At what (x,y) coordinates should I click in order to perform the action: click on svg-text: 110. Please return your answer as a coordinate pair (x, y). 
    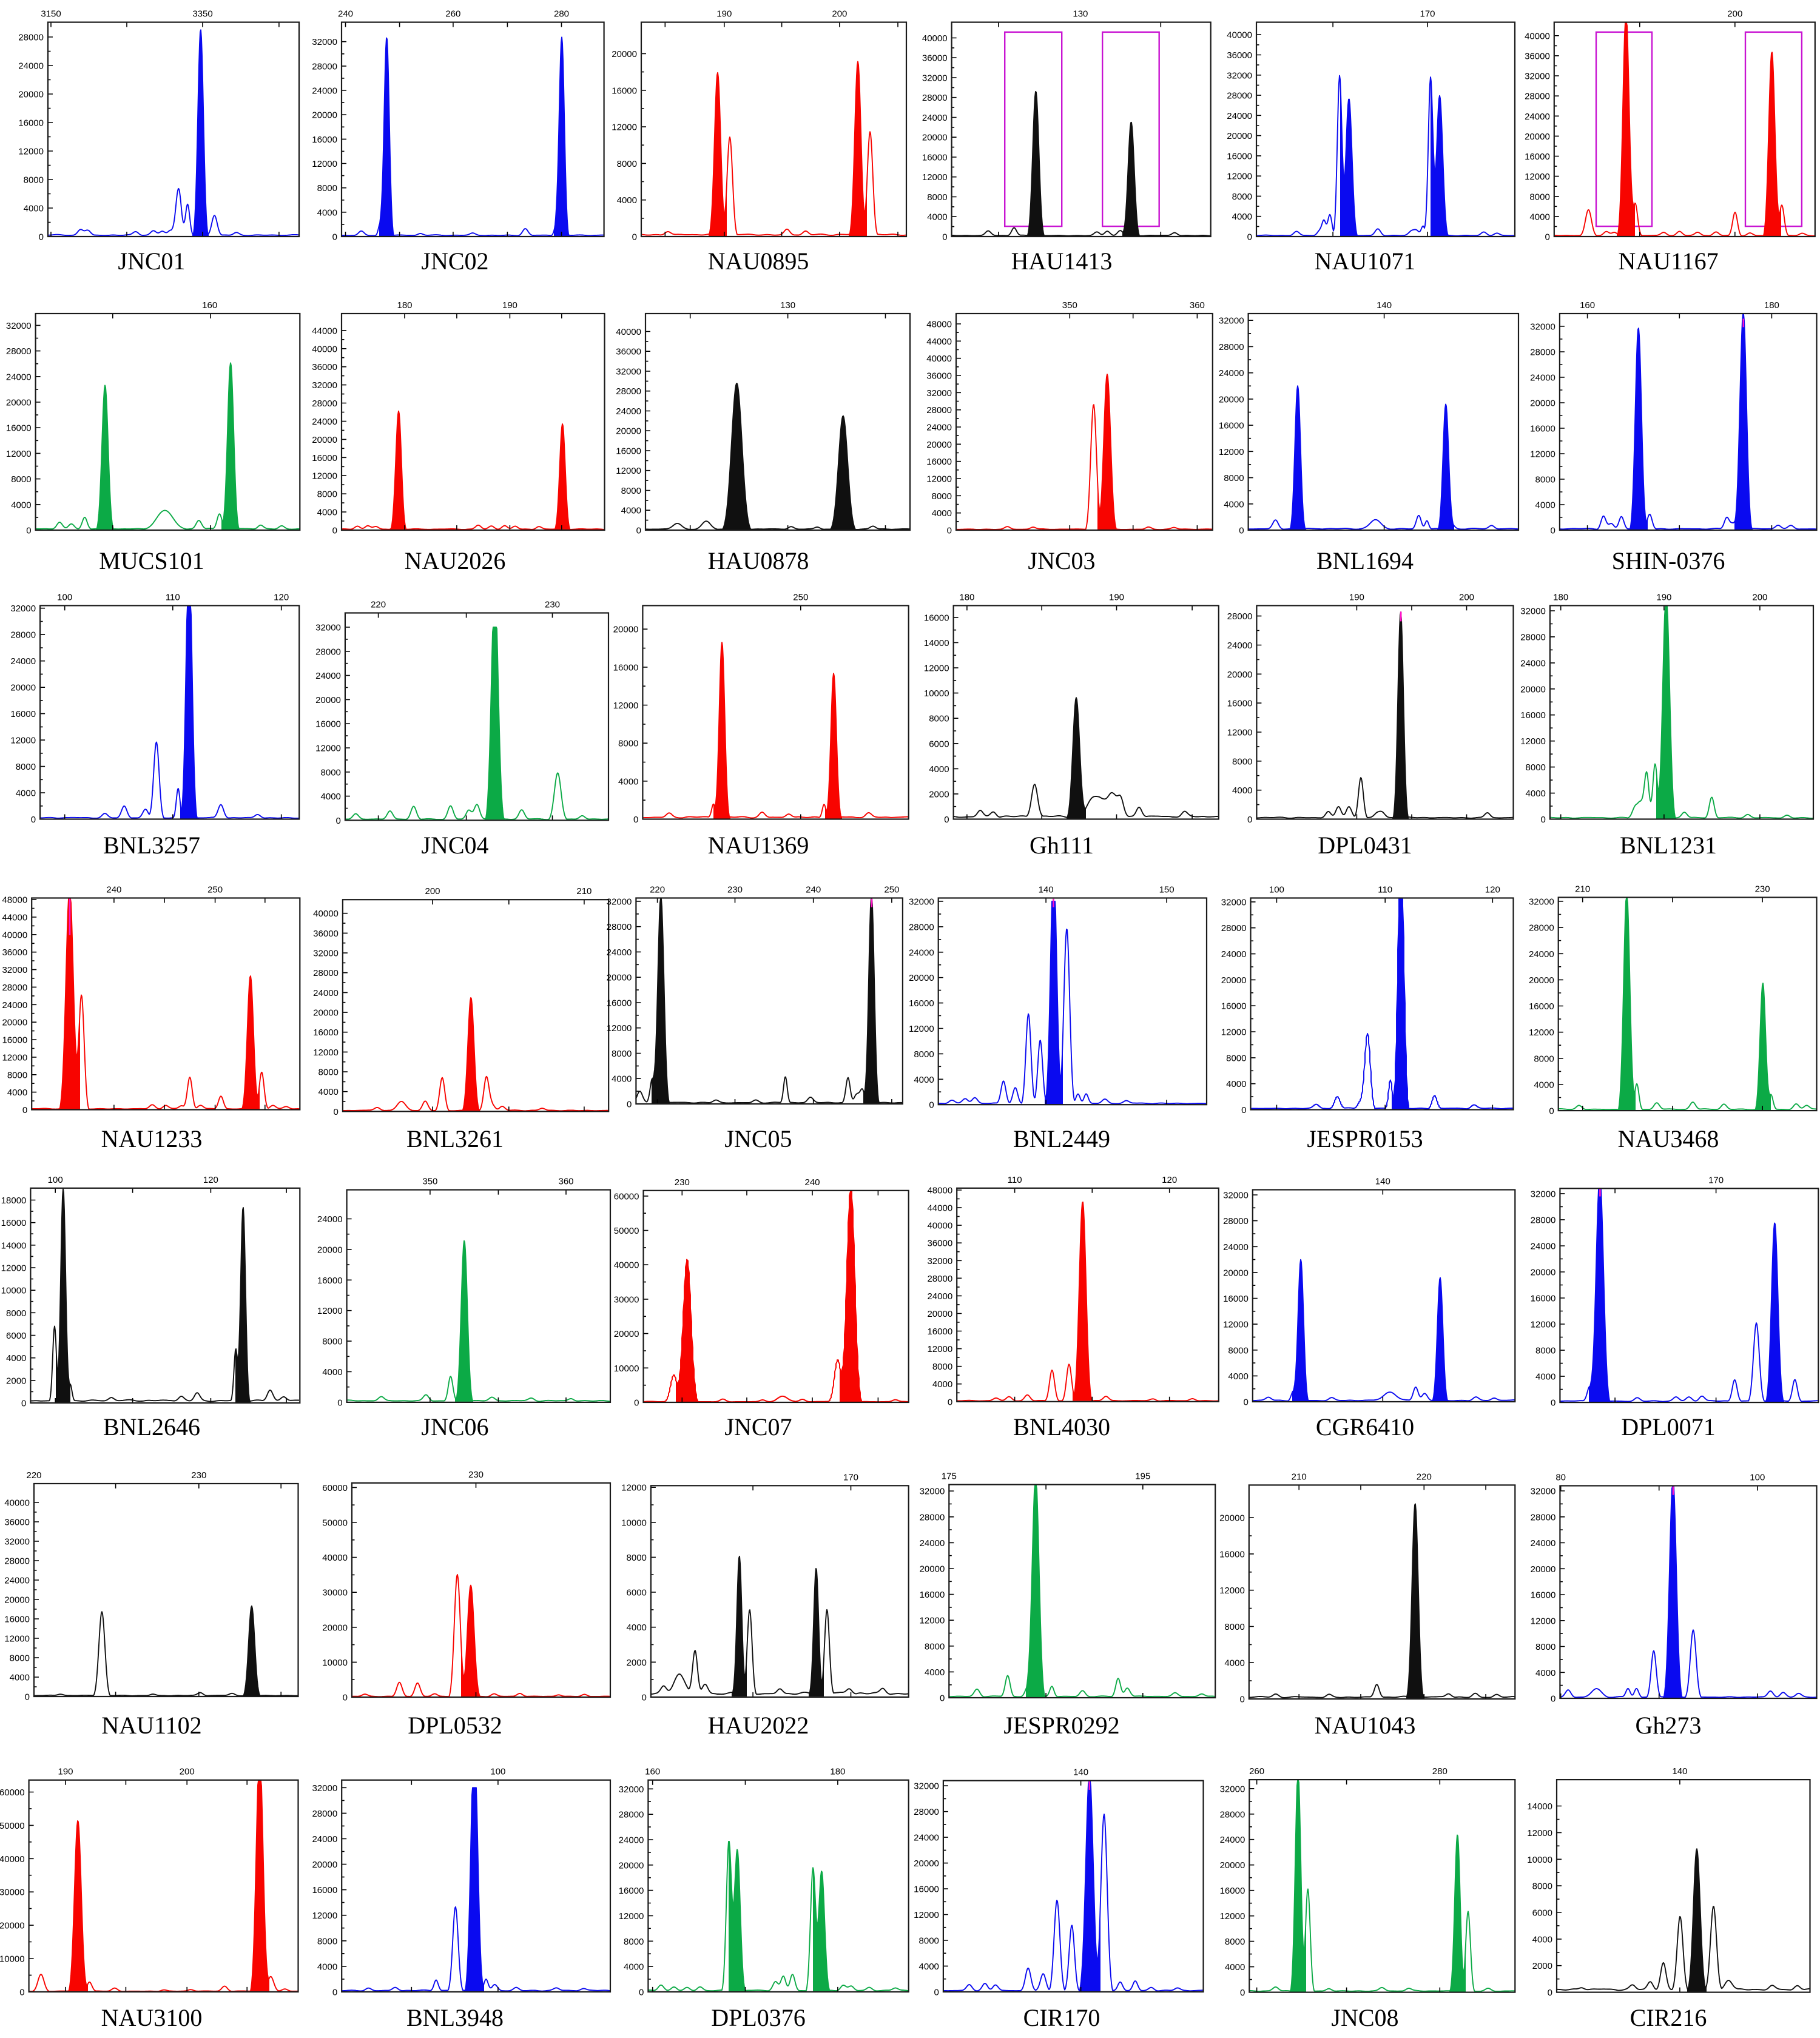
    Looking at the image, I should click on (1385, 890).